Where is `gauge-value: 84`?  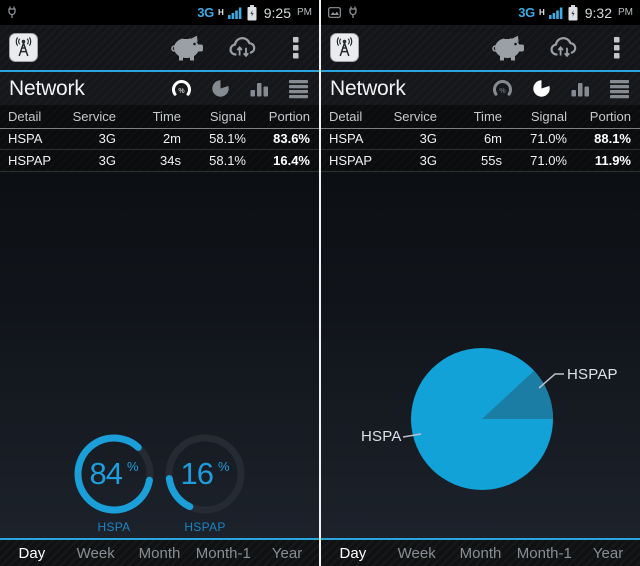
gauge-value: 84 is located at coordinates (105, 473).